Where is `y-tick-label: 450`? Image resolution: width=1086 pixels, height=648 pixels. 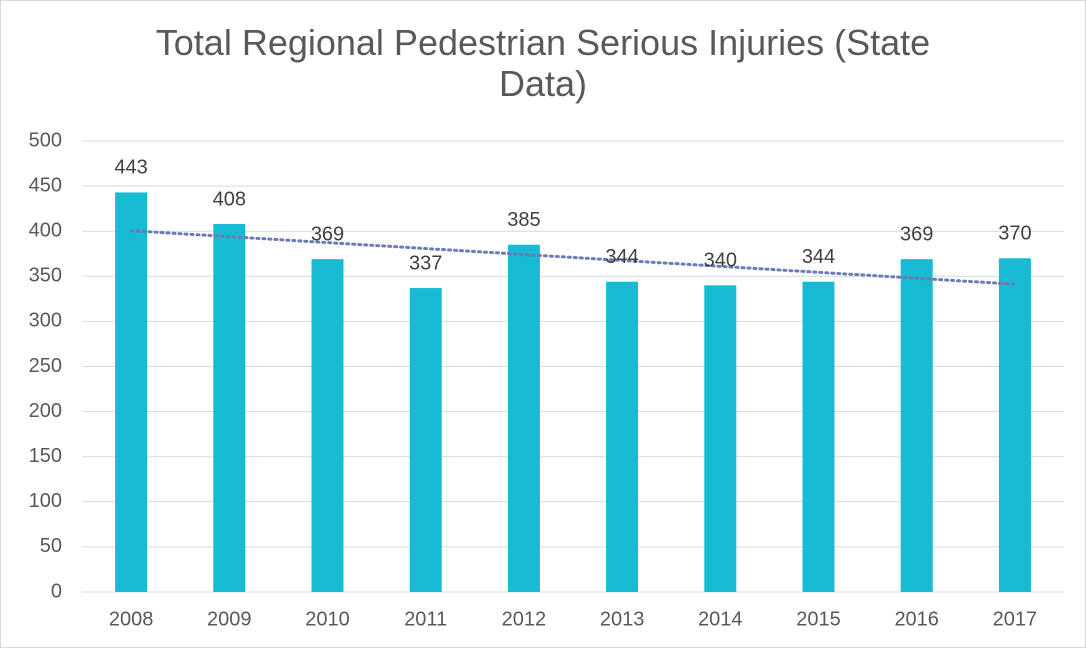
y-tick-label: 450 is located at coordinates (45, 185).